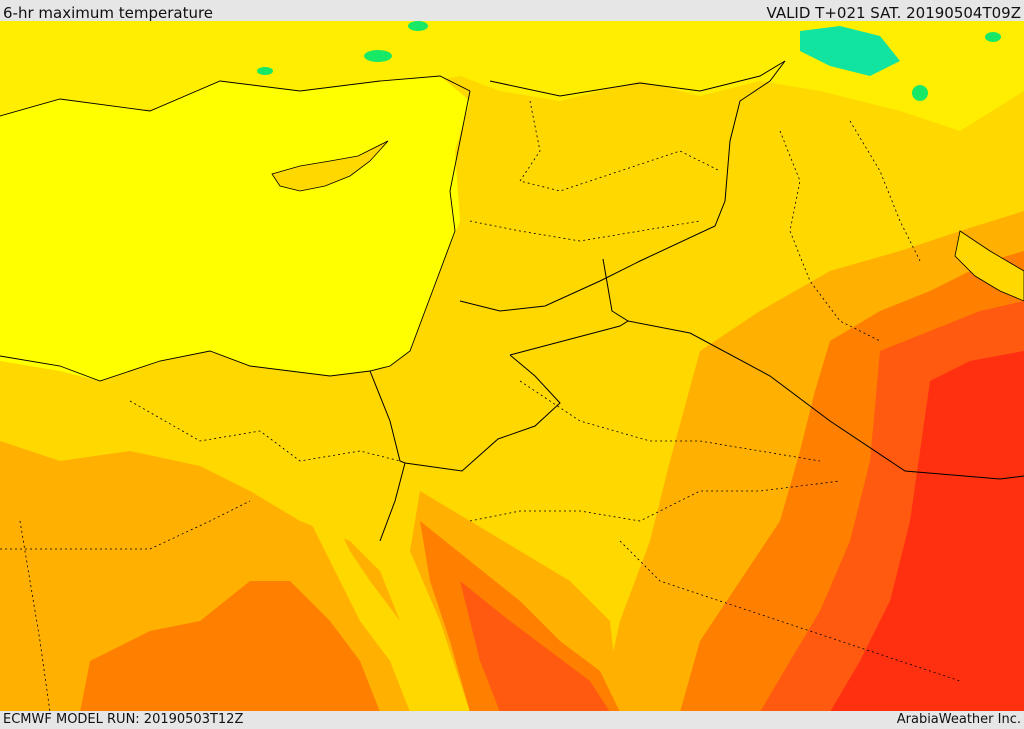 Image resolution: width=1024 pixels, height=729 pixels. What do you see at coordinates (535, 646) in the screenshot?
I see `very-hot-zone-west` at bounding box center [535, 646].